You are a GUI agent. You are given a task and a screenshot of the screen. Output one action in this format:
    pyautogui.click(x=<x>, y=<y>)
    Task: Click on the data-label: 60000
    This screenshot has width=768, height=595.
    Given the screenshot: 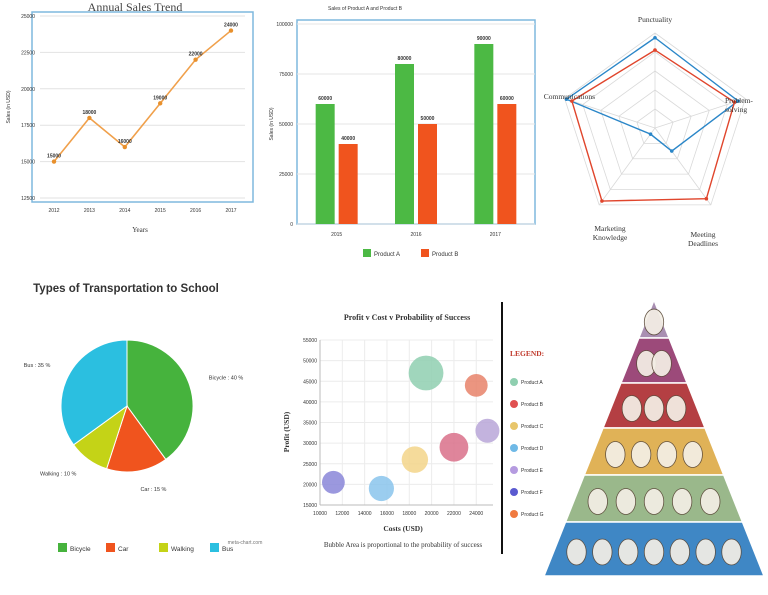 What is the action you would take?
    pyautogui.click(x=507, y=99)
    